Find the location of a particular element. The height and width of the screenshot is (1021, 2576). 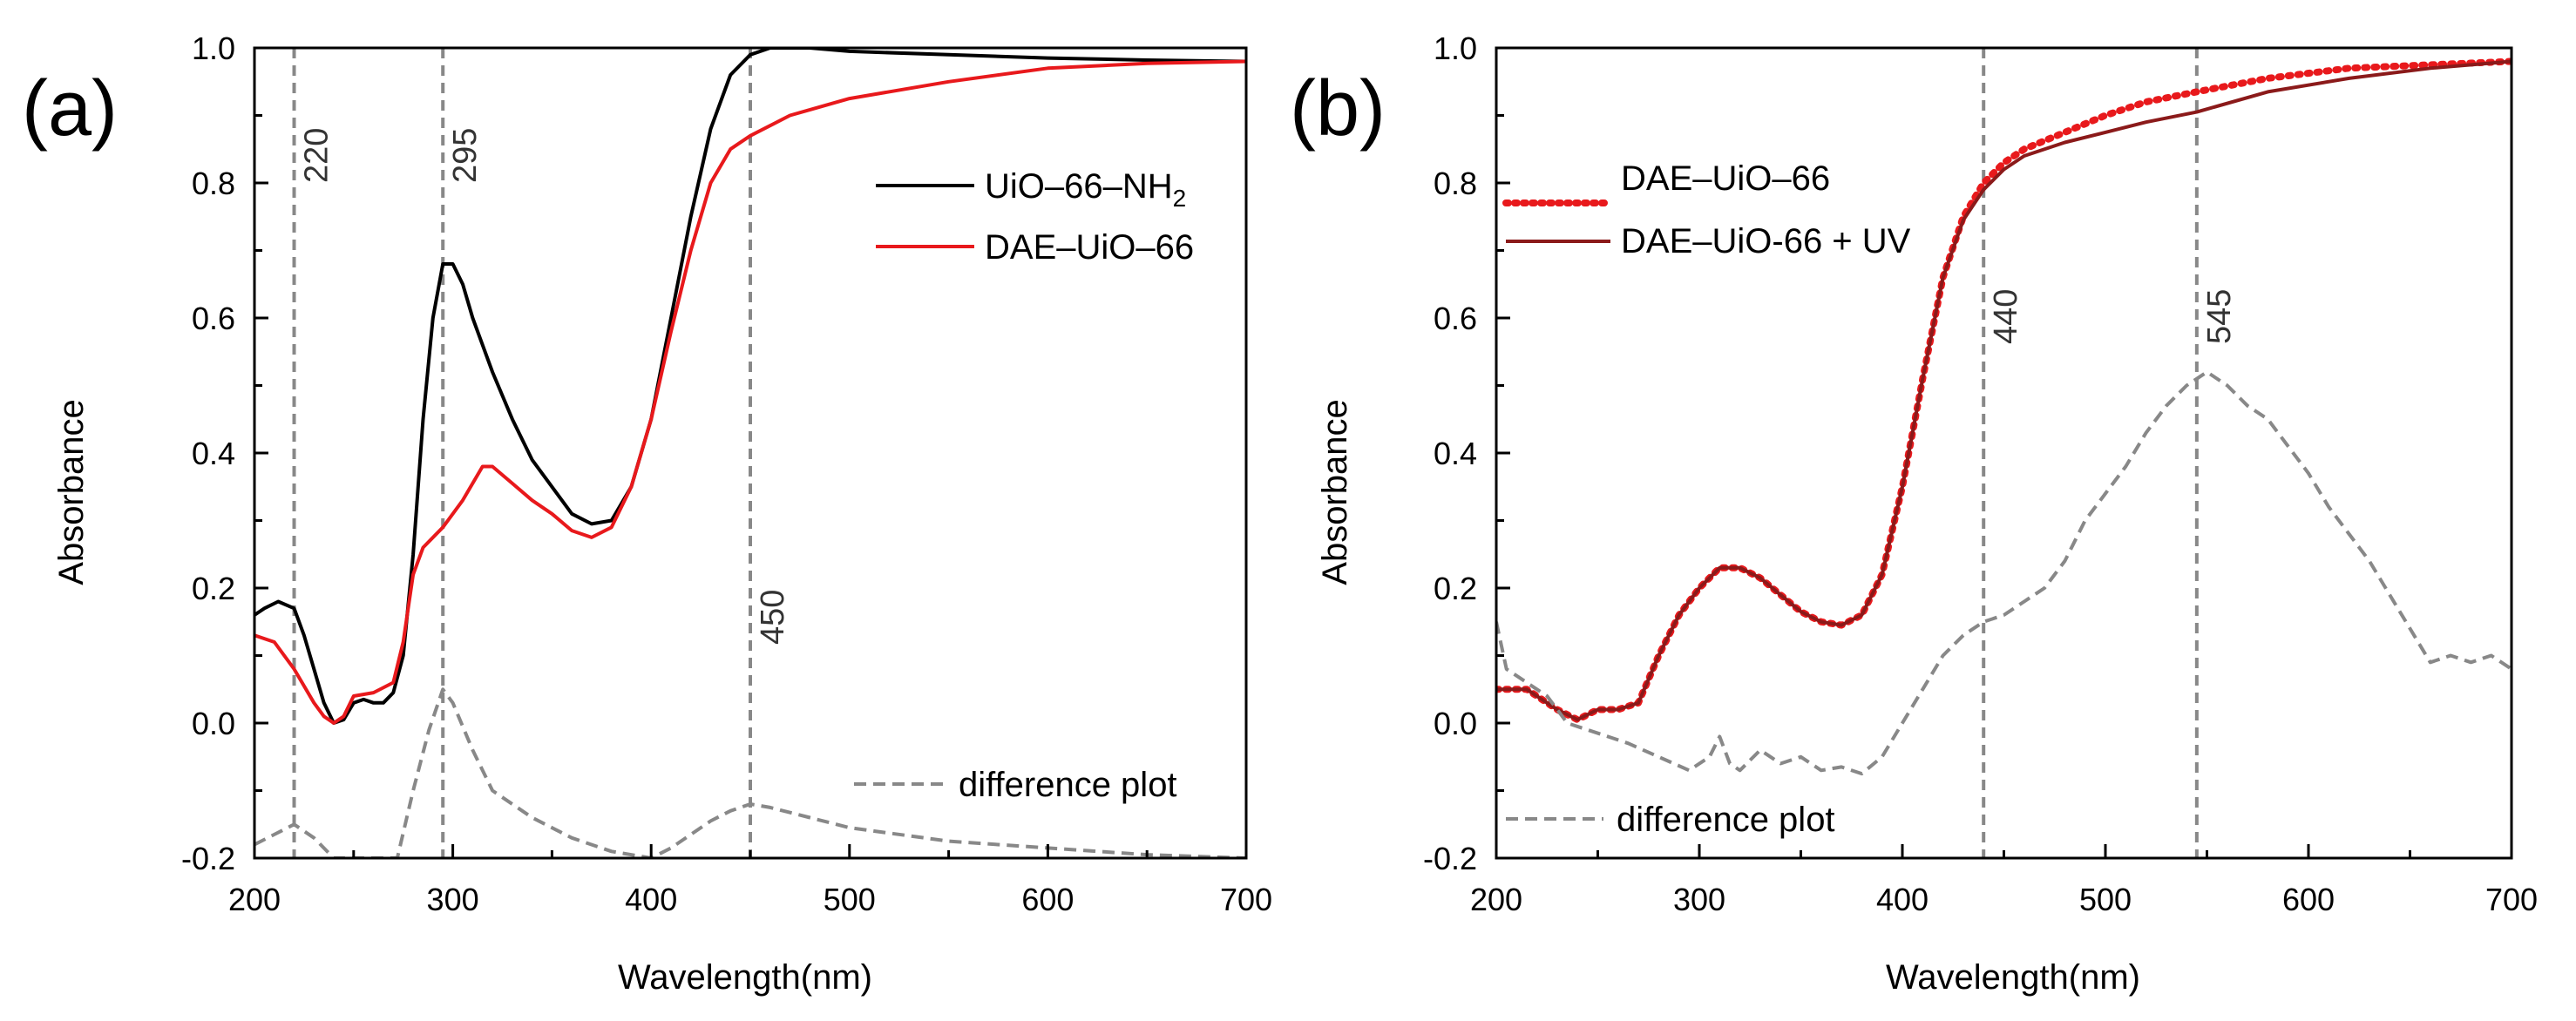

panel-label-a: (a) is located at coordinates (70, 109).